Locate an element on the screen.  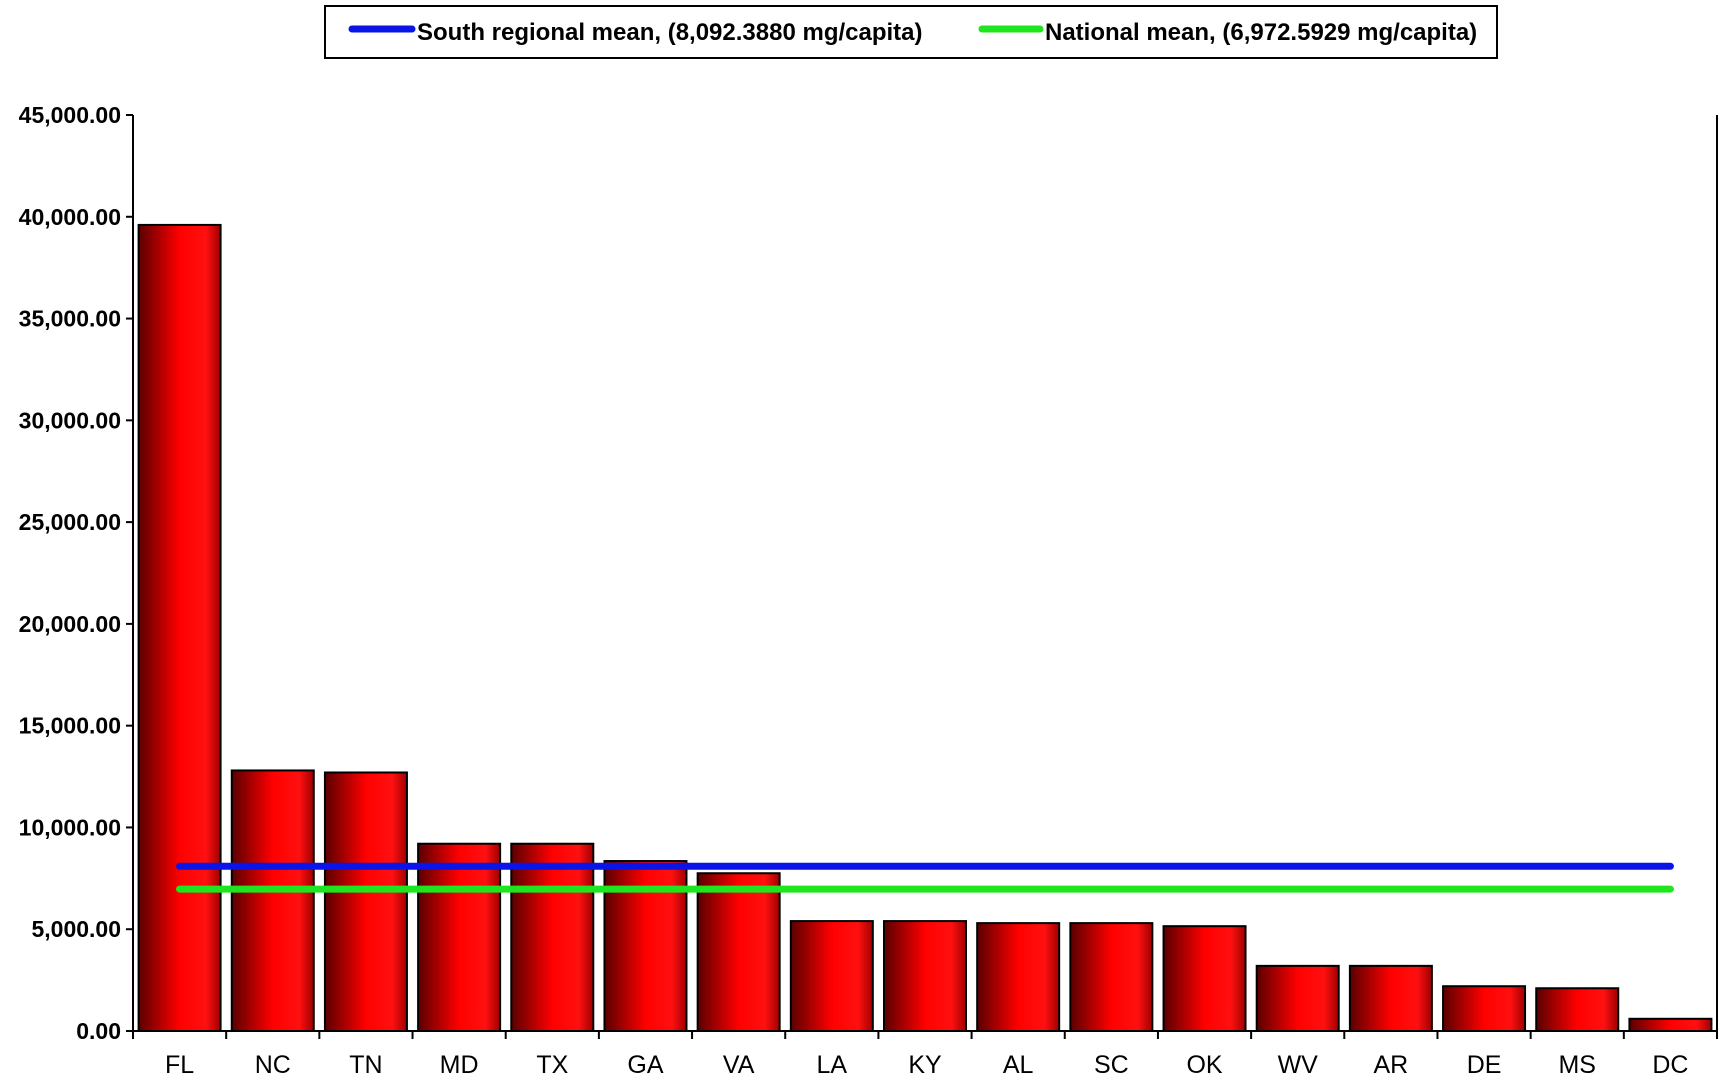
bar-ar is located at coordinates (1390, 998).